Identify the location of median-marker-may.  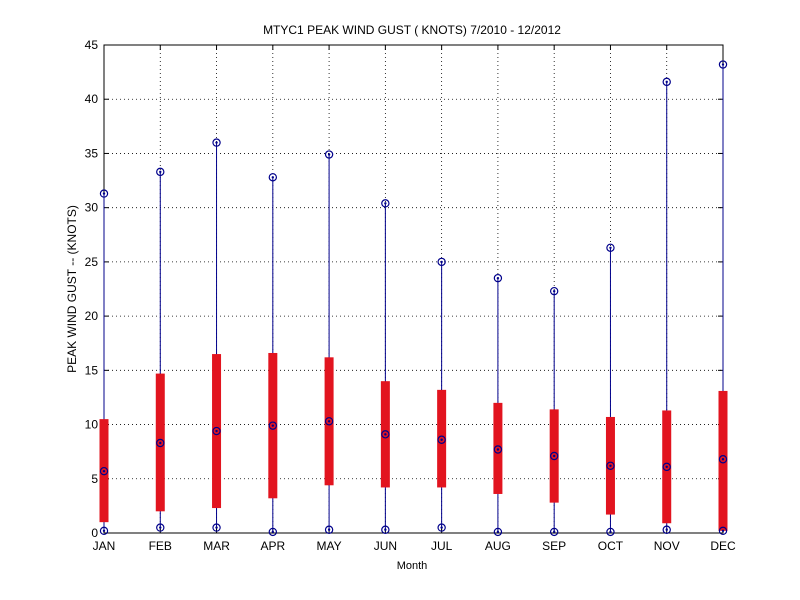
(329, 421).